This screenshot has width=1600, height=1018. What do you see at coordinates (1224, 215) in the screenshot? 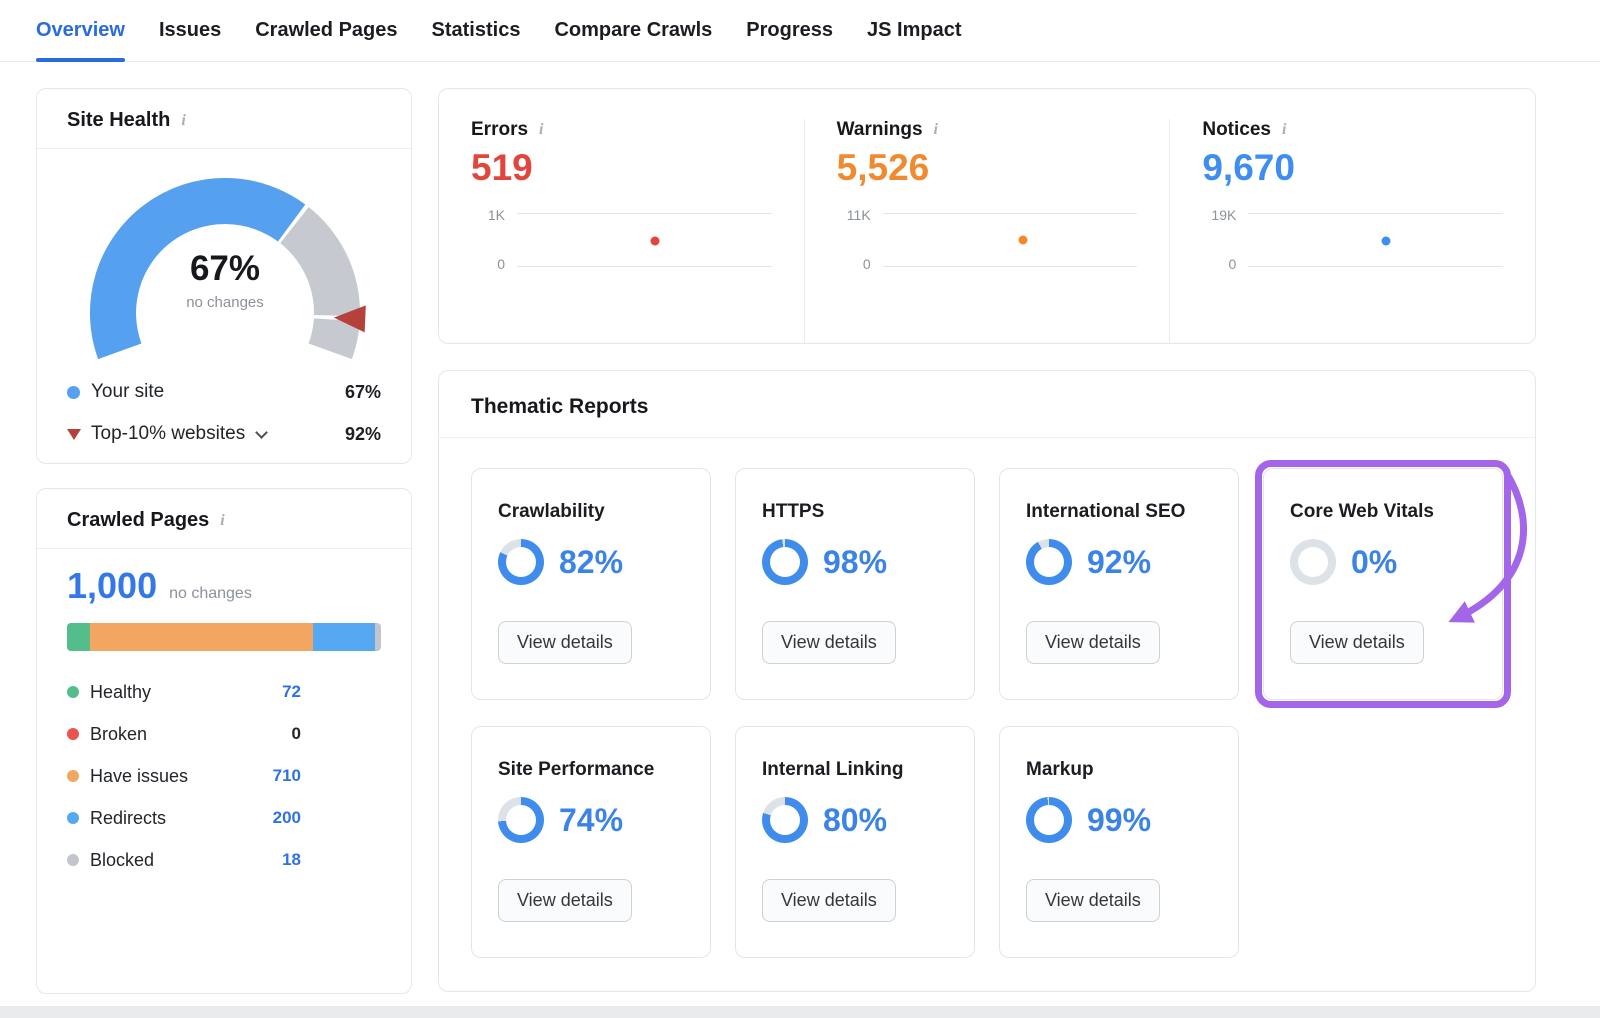
I see `axis-max-label: 19K` at bounding box center [1224, 215].